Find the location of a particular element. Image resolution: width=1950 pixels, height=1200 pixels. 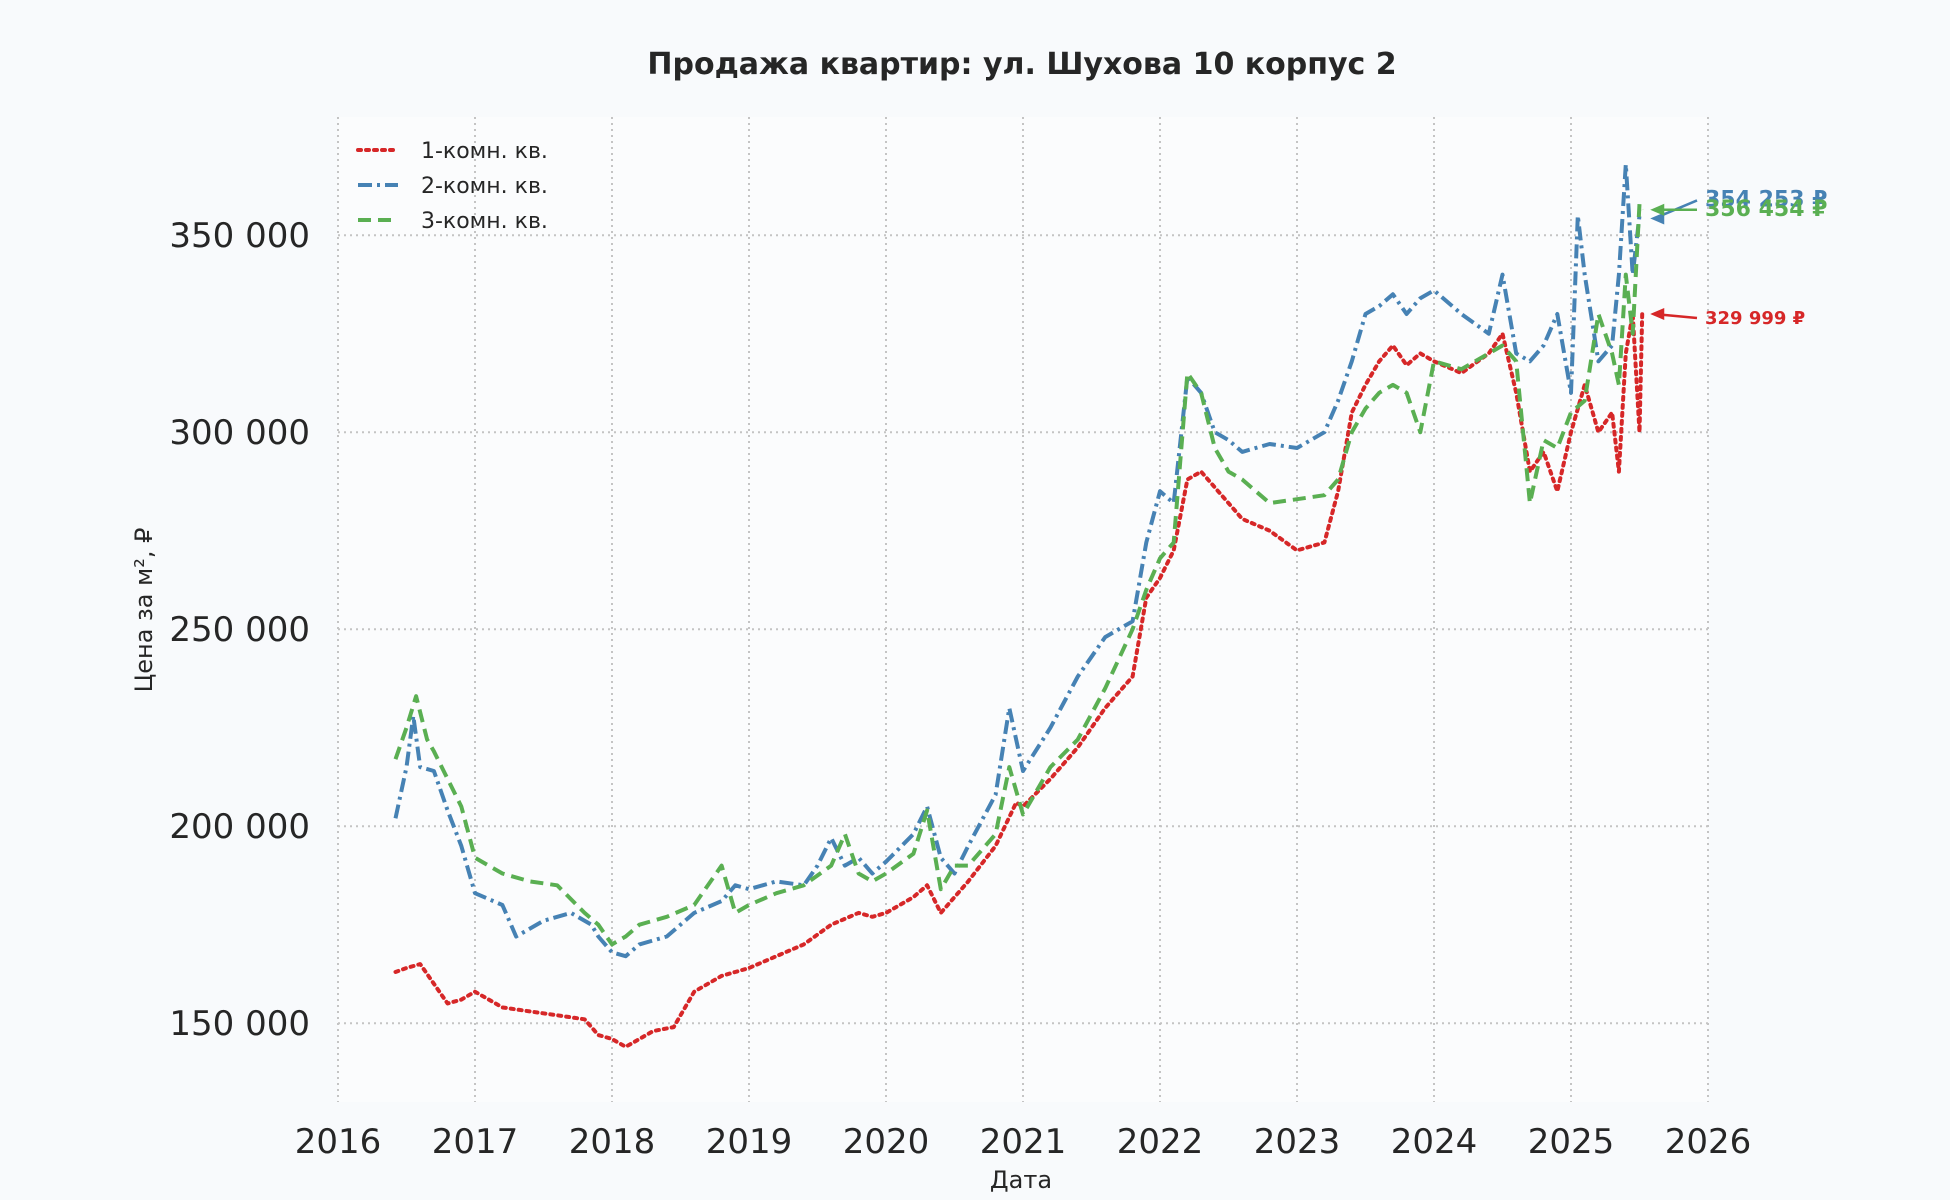

x-tick-label: 2017 is located at coordinates (475, 1142).